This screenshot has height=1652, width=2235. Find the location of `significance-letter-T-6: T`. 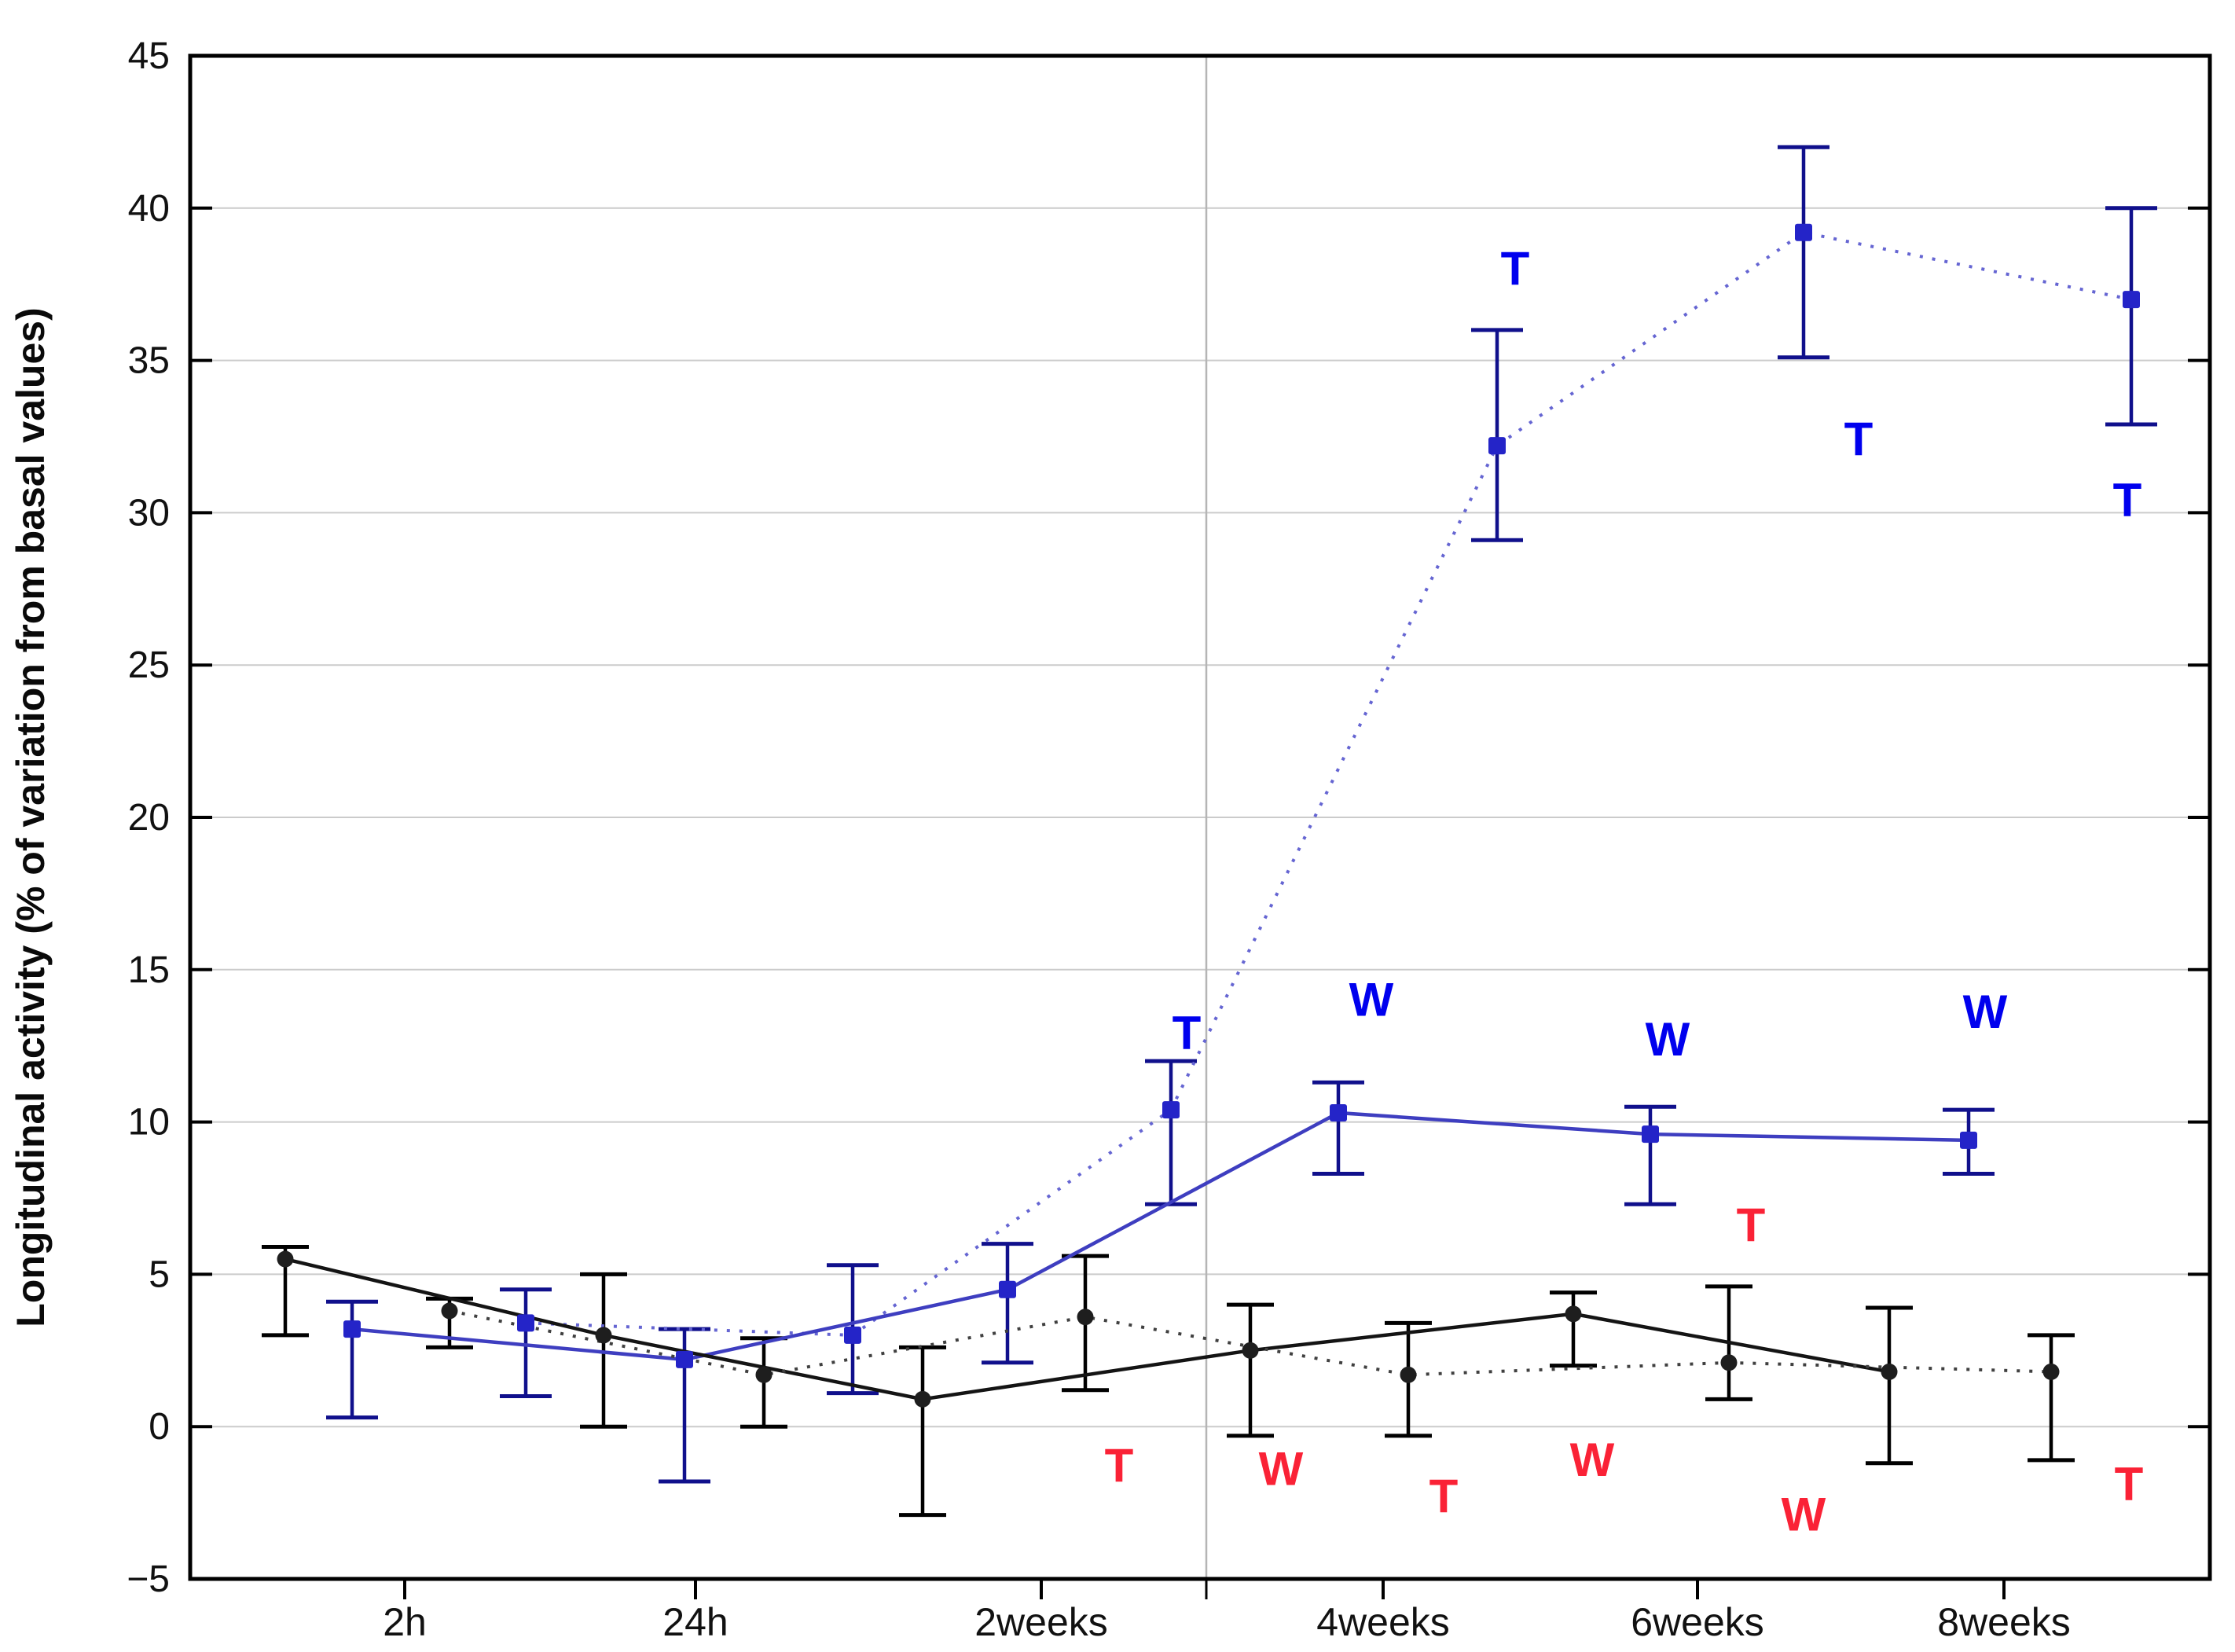

significance-letter-T-6: T is located at coordinates (2127, 501).